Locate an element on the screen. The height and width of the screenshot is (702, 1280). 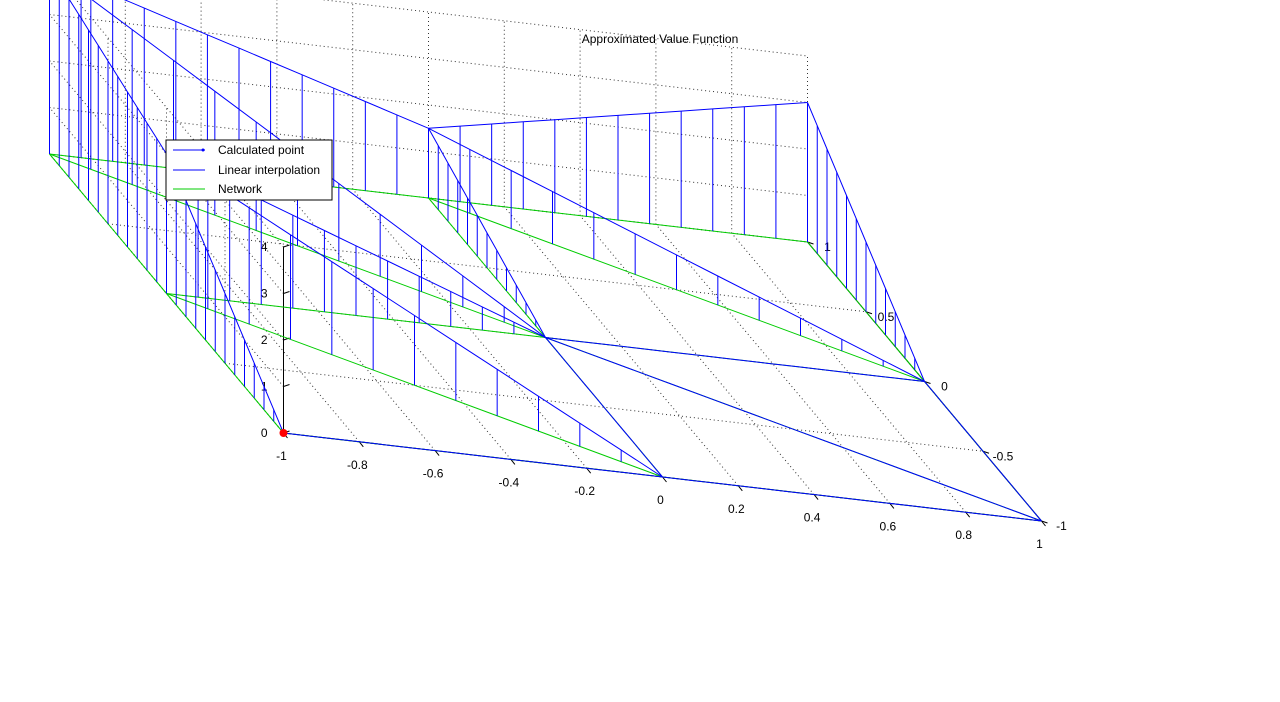
calculated-points is located at coordinates (283, 433).